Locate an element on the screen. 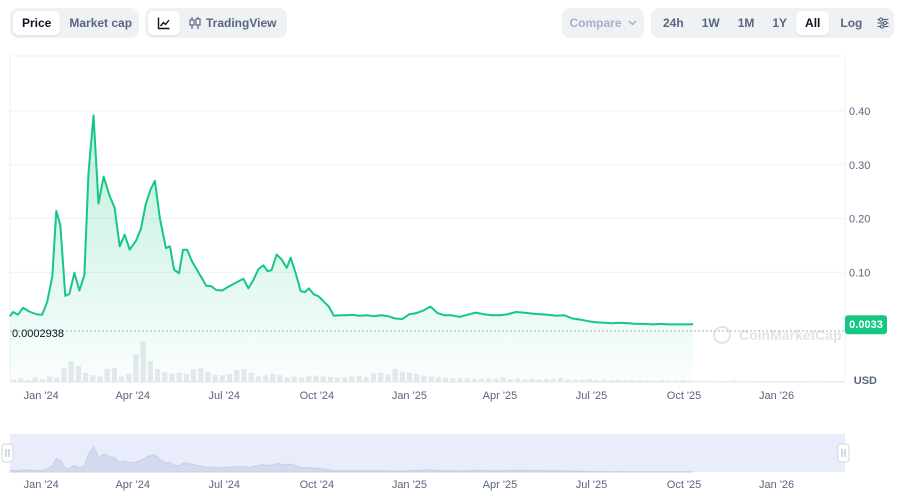  log-scale-button: Log is located at coordinates (851, 23).